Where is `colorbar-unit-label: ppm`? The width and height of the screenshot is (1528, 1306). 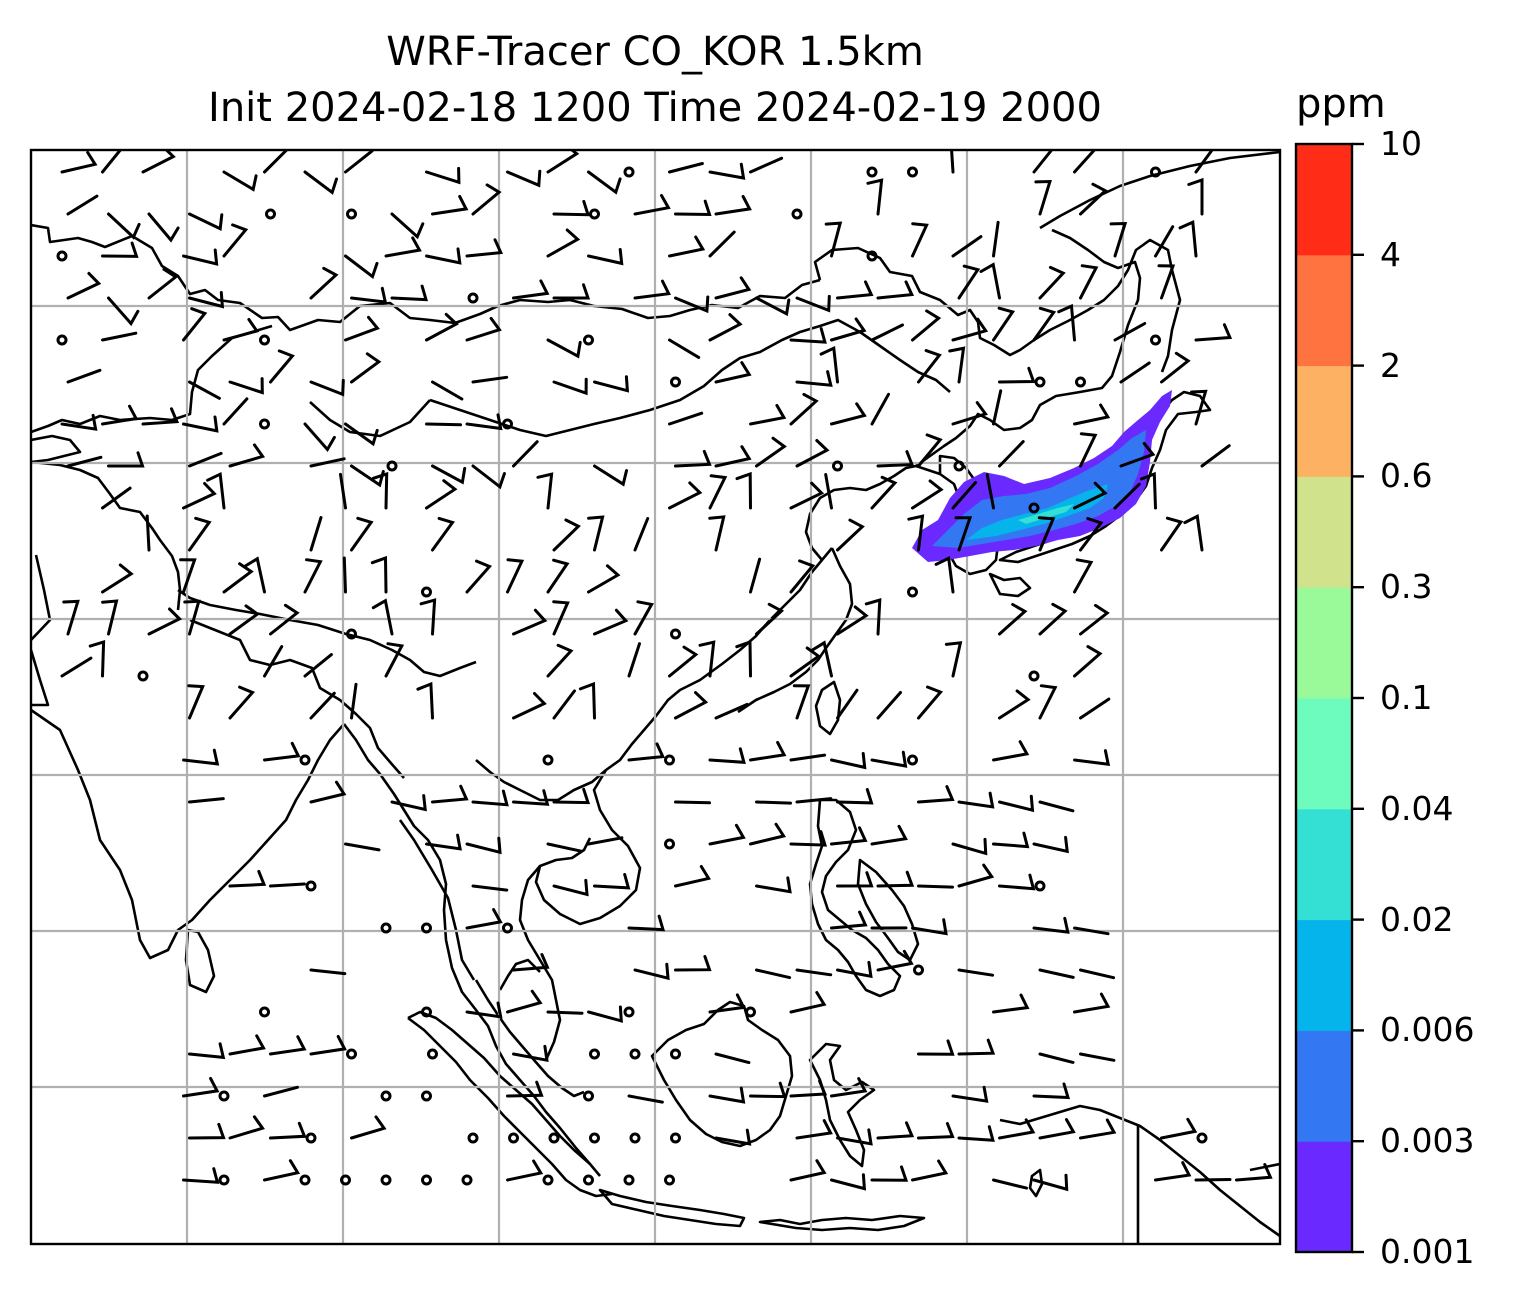
colorbar-unit-label: ppm is located at coordinates (1341, 104).